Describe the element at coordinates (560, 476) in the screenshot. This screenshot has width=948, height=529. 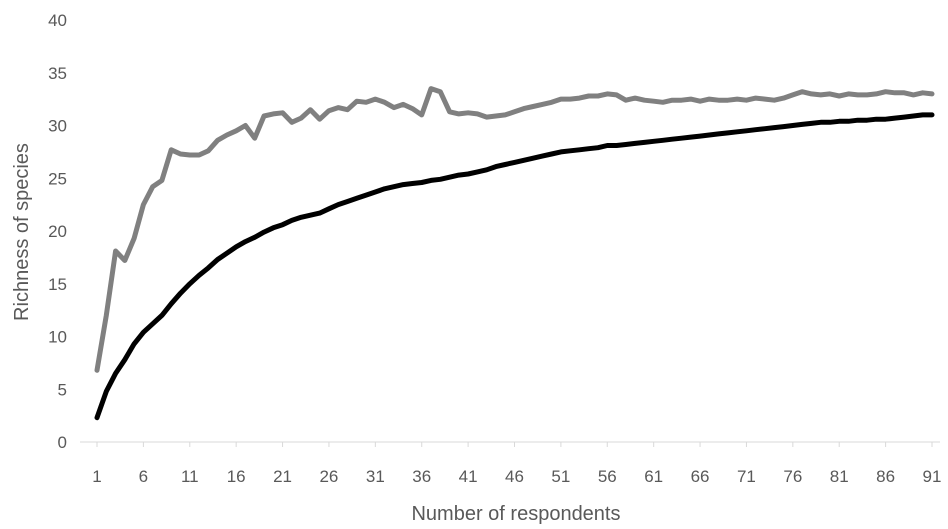
I see `x-tick-label: 51` at that location.